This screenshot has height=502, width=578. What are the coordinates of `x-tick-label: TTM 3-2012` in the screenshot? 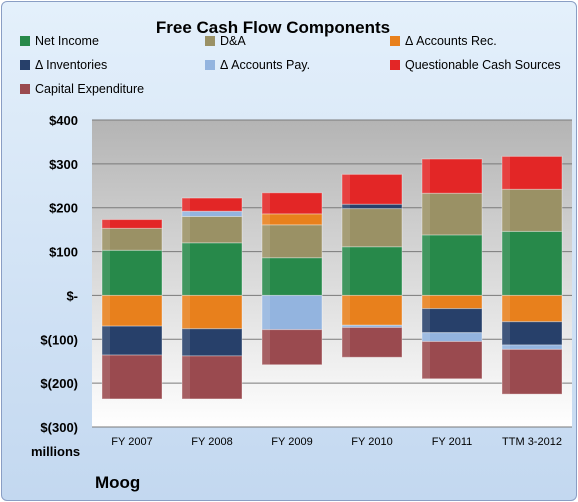 It's located at (532, 442).